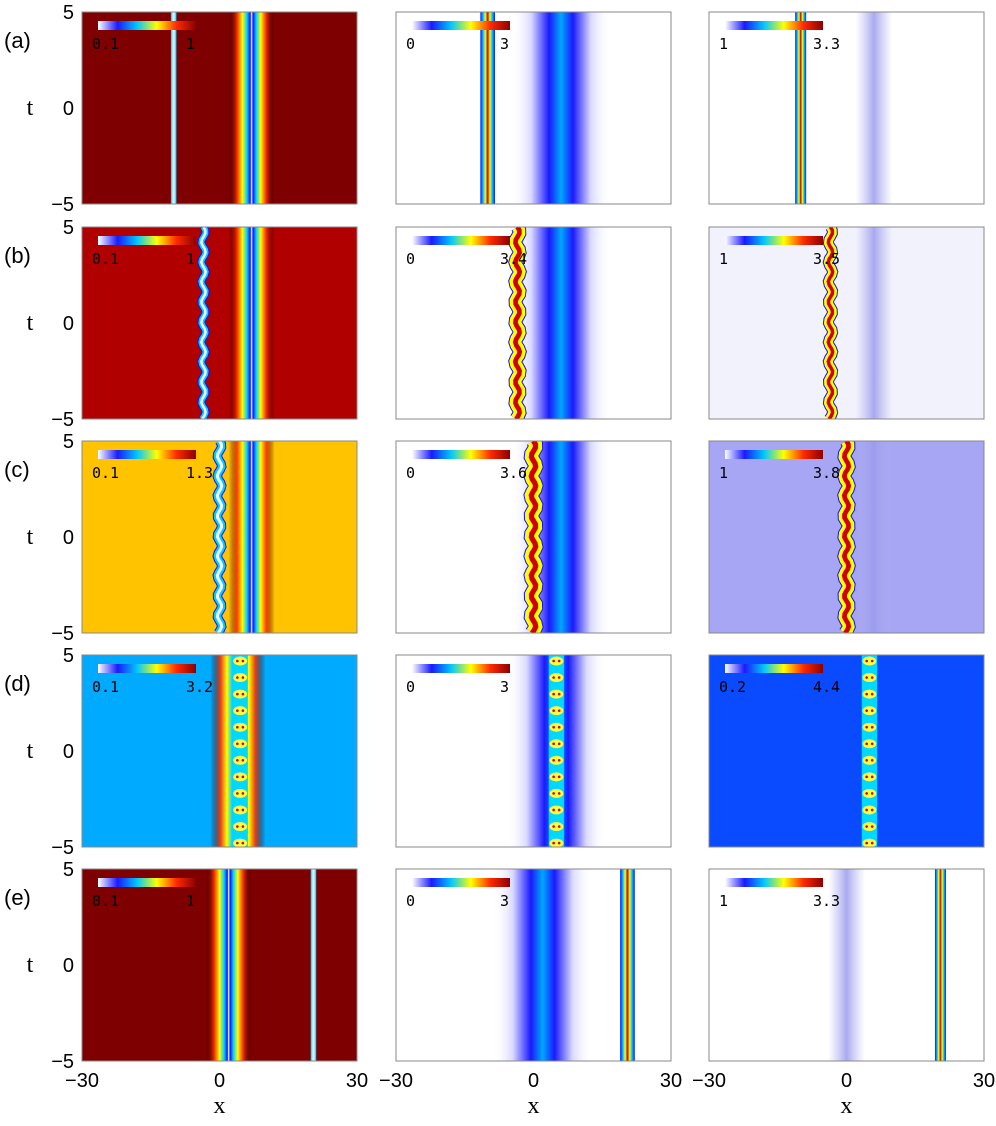 This screenshot has width=996, height=1126. I want to click on heatmap-panel: 0 3 −30 0 30 x, so click(530, 993).